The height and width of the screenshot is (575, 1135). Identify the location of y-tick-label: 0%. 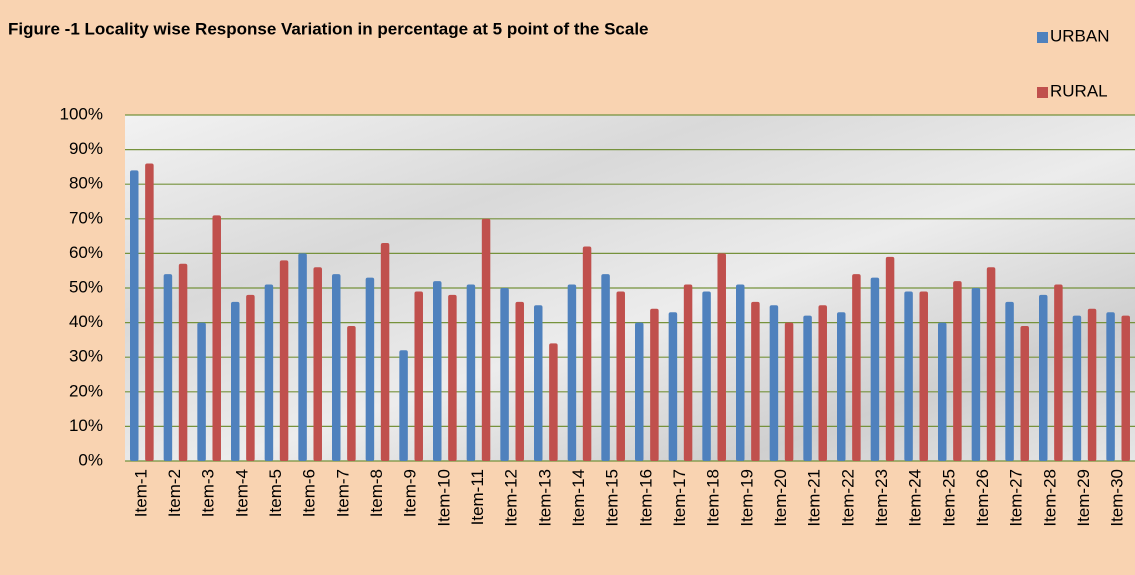
(90, 459).